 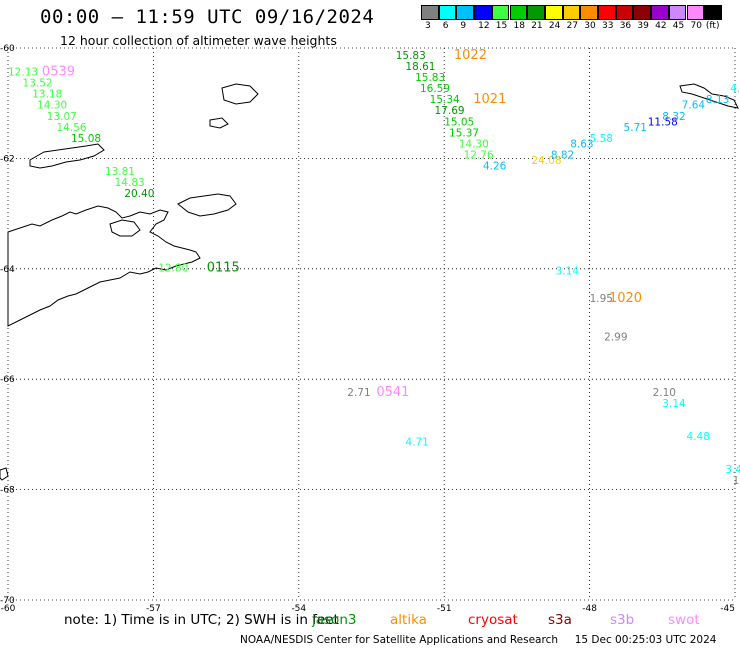 I want to click on color-legend-label: 27, so click(x=572, y=26).